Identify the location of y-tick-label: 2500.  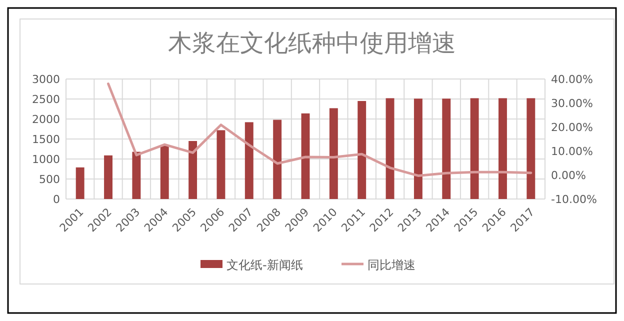
(46, 99).